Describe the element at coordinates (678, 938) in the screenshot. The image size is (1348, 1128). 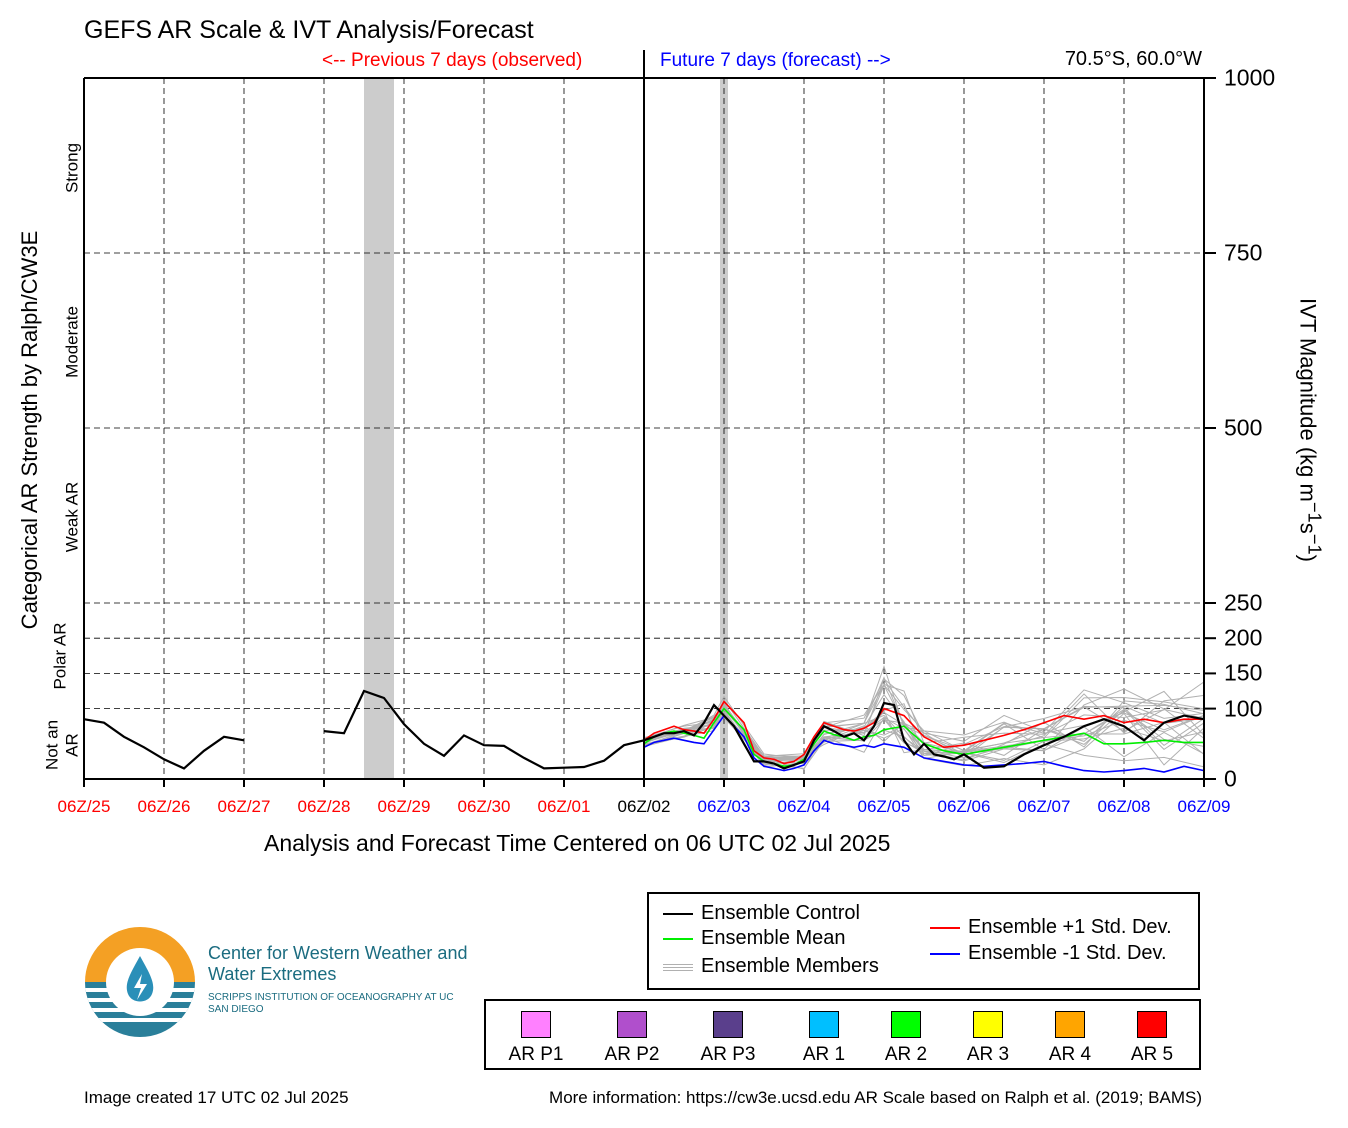
I see `legend-mean-swatch` at that location.